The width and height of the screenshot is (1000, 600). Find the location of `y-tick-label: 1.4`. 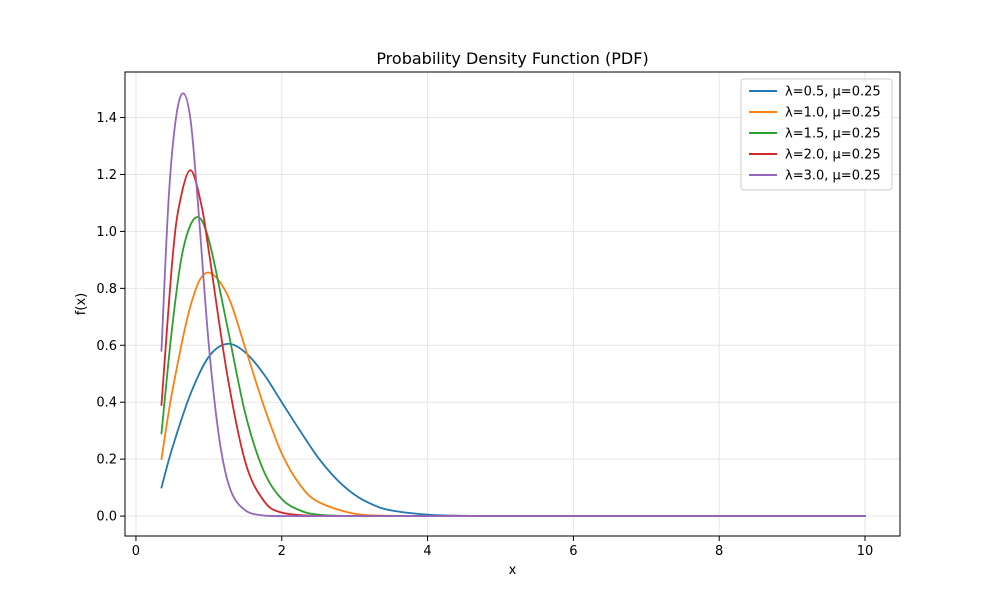

y-tick-label: 1.4 is located at coordinates (106, 118).